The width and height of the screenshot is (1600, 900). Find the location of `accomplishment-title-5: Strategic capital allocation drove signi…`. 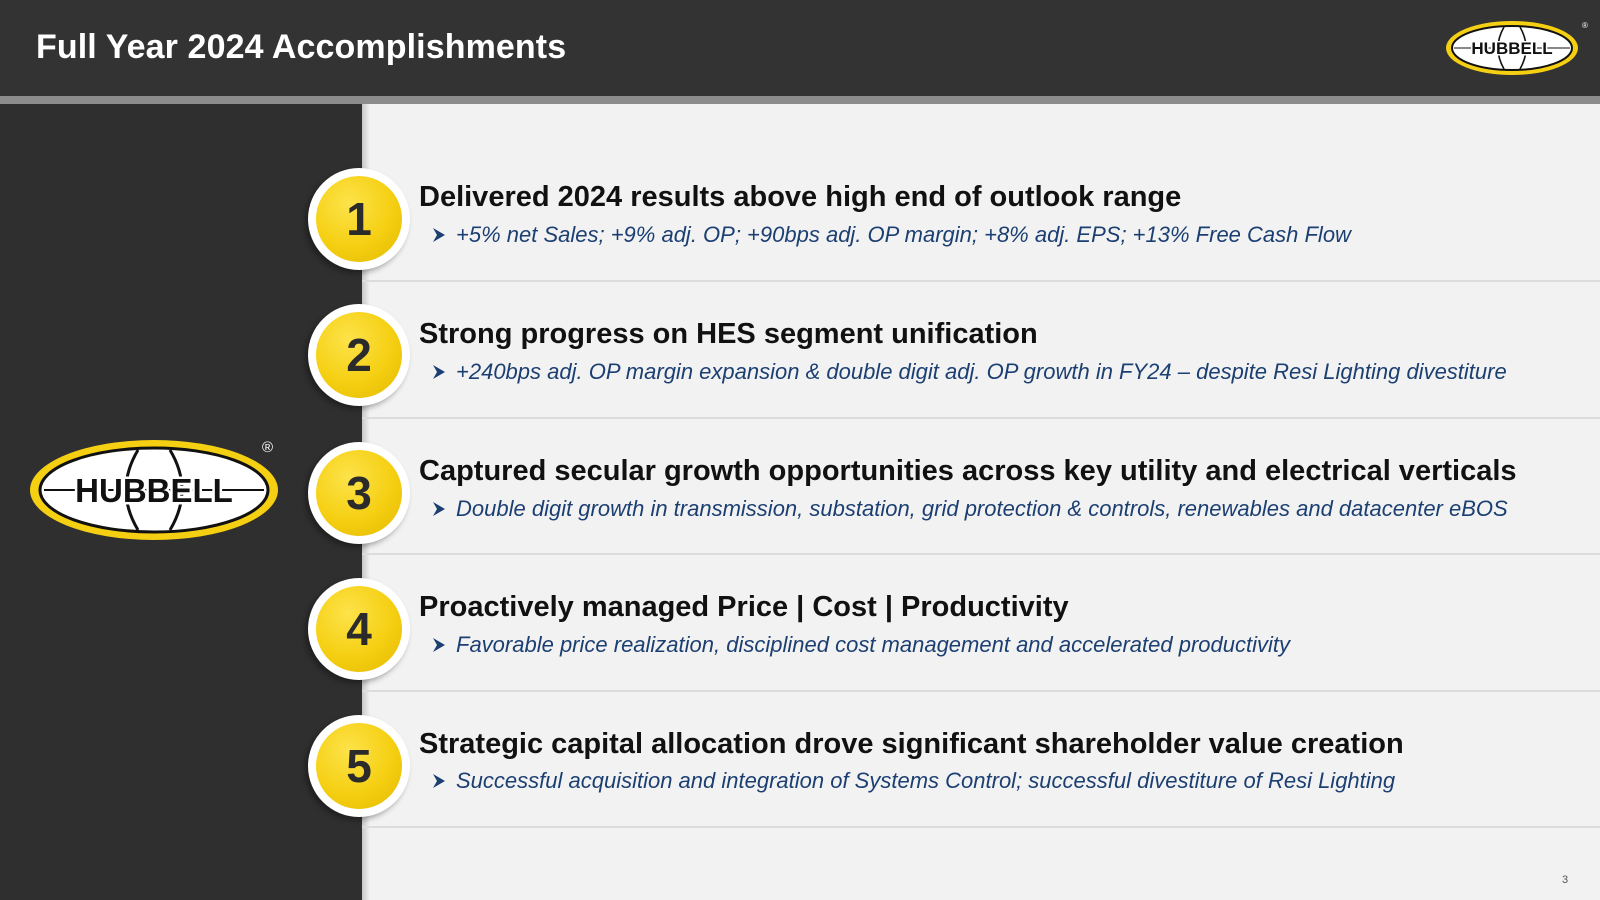

accomplishment-title-5: Strategic capital allocation drove signi… is located at coordinates (911, 744).